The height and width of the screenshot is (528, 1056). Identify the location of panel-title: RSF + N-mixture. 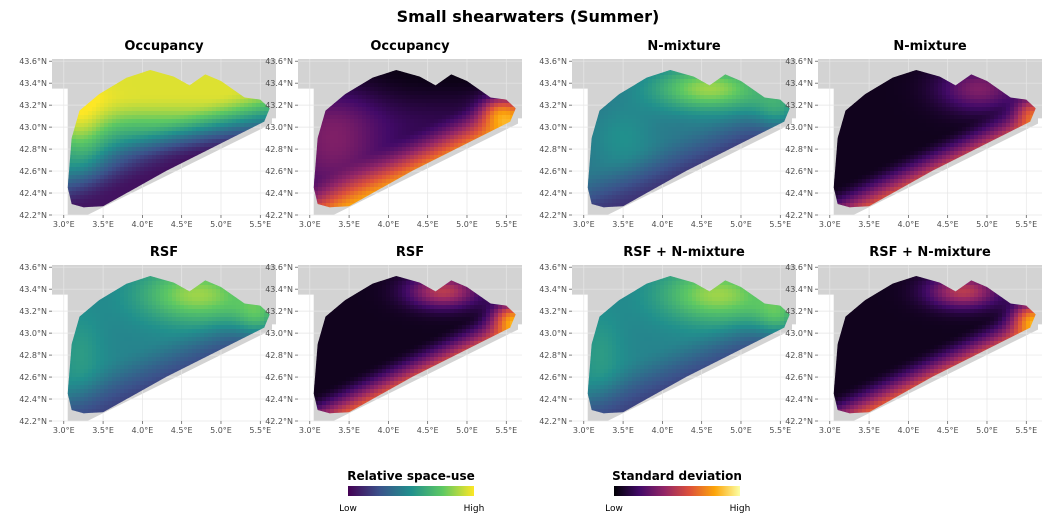
(684, 252).